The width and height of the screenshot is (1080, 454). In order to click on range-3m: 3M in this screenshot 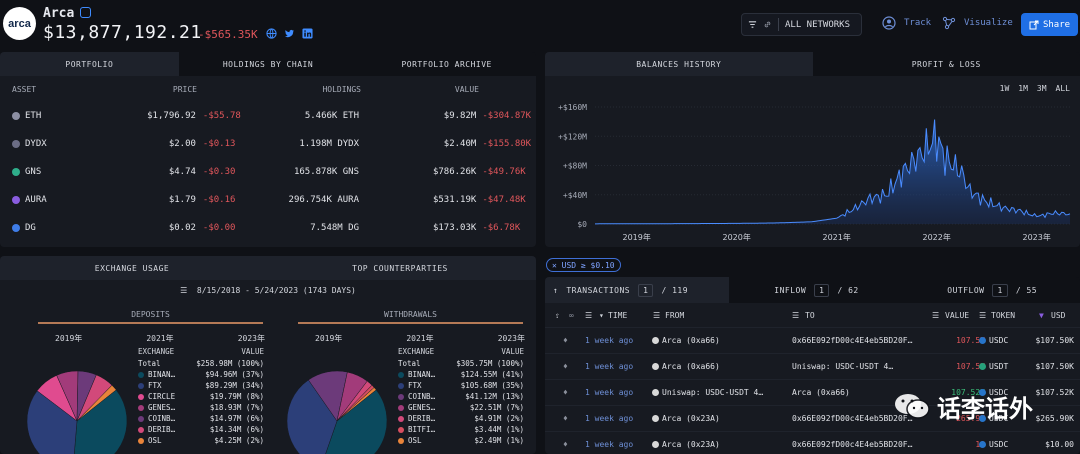, I will do `click(1041, 88)`.